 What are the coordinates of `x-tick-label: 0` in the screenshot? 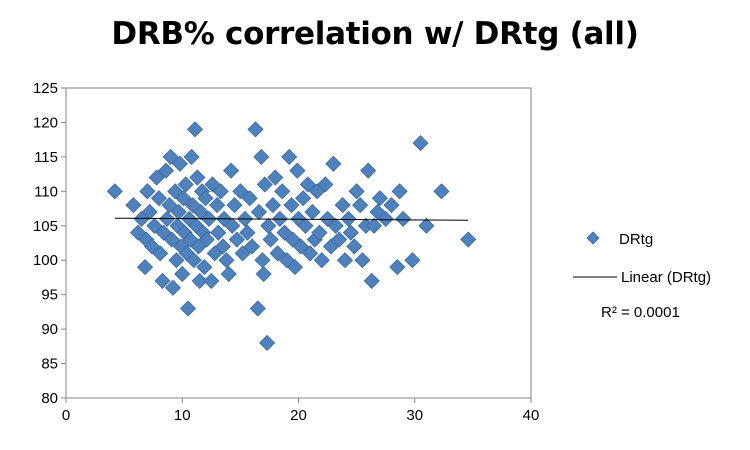 It's located at (66, 415).